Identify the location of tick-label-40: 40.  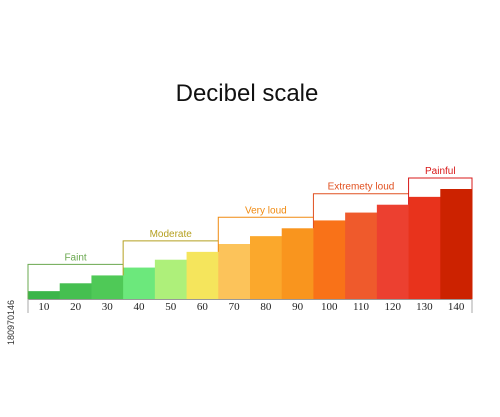
(140, 307).